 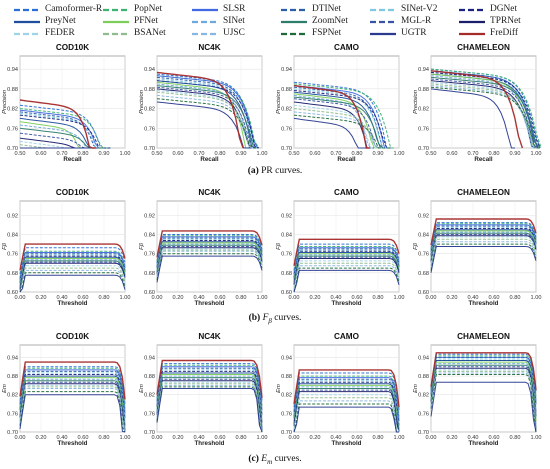 I want to click on x-tick-label: 0.20, so click(x=41, y=298).